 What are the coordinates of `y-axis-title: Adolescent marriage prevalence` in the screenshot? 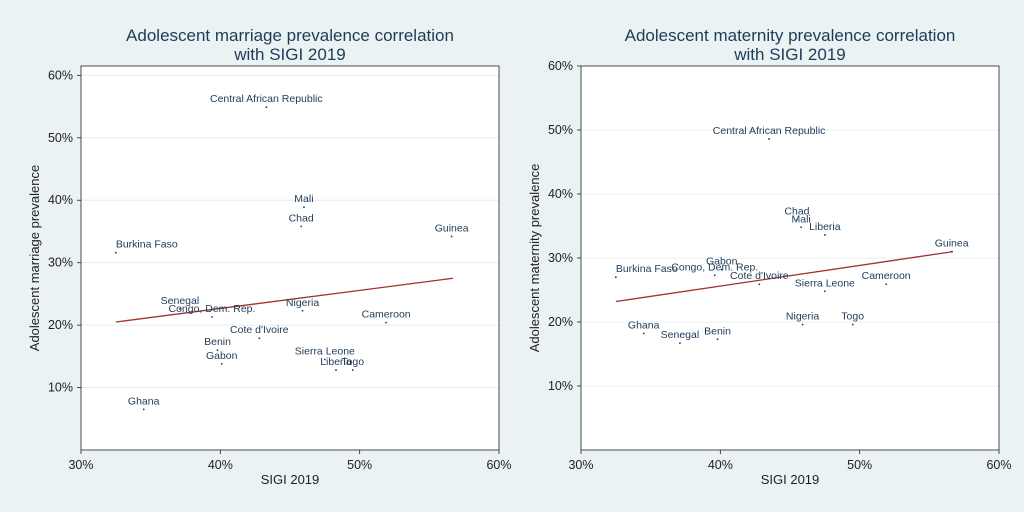 It's located at (34, 258).